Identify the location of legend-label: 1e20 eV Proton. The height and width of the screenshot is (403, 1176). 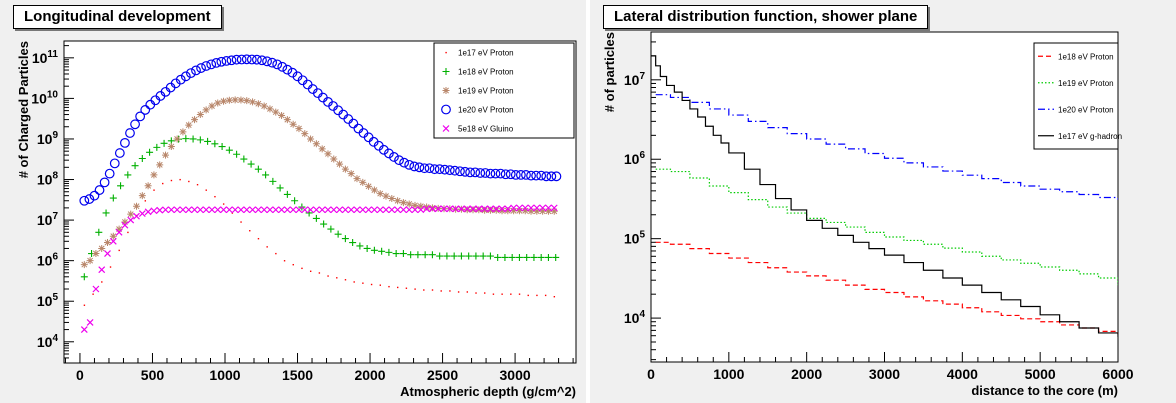
(1086, 109).